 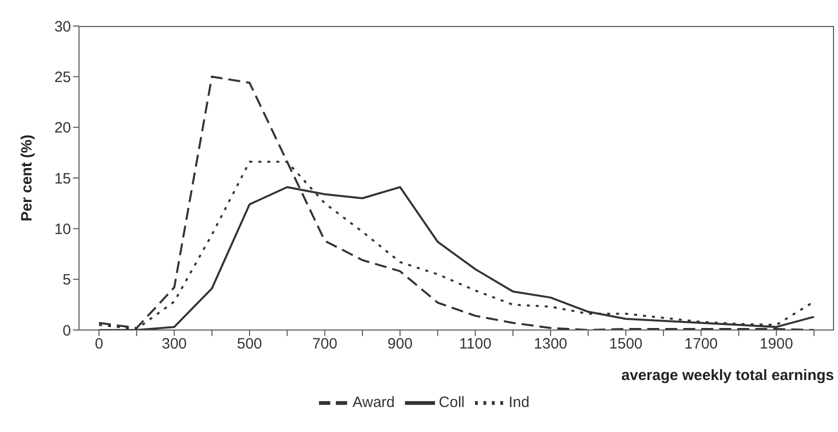 What do you see at coordinates (62, 128) in the screenshot?
I see `y-tick-label: 20` at bounding box center [62, 128].